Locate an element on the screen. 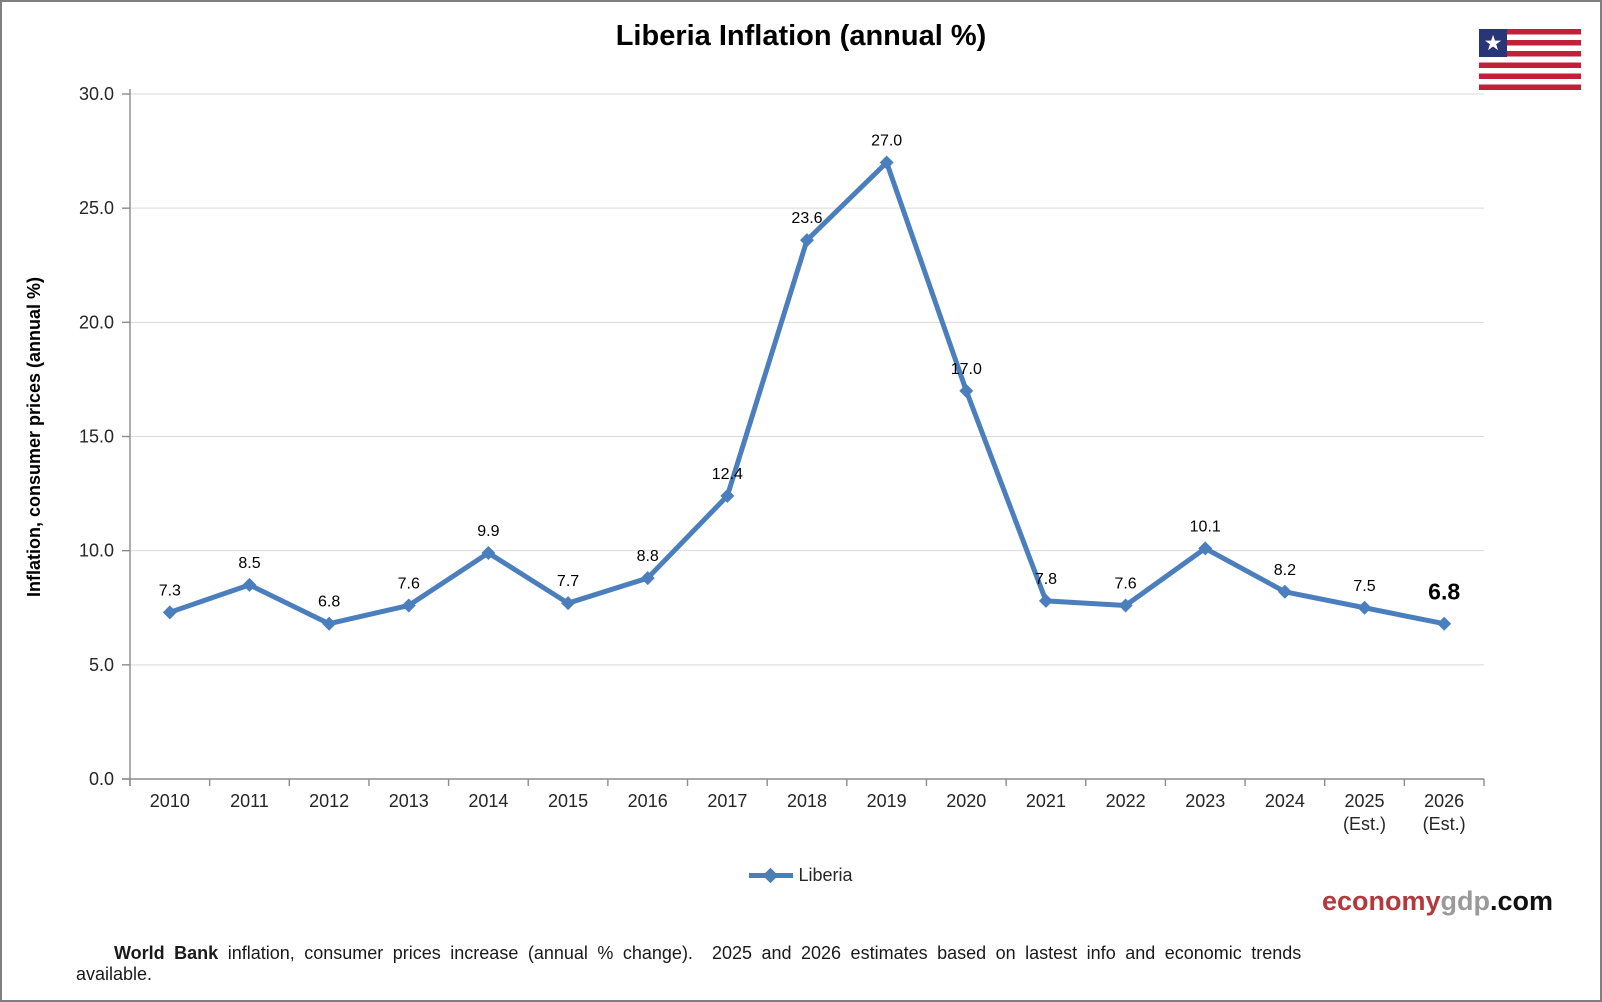 This screenshot has height=1002, width=1602. x-tick-label: 2024 is located at coordinates (1285, 801).